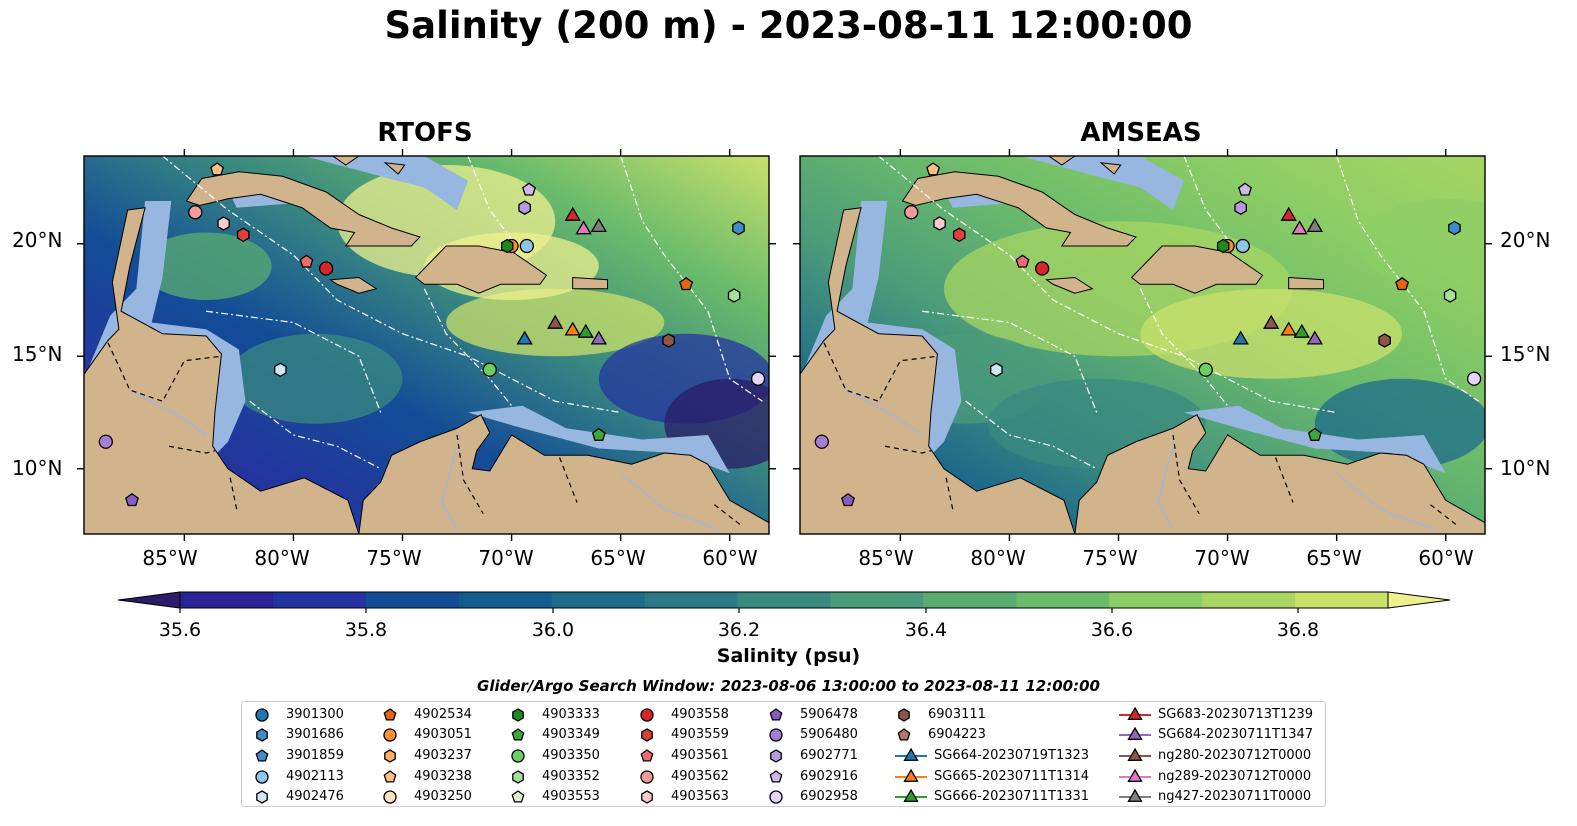 Image resolution: width=1577 pixels, height=826 pixels. What do you see at coordinates (599, 225) in the screenshot?
I see `obs-marker-ng427-20230711T0000` at bounding box center [599, 225].